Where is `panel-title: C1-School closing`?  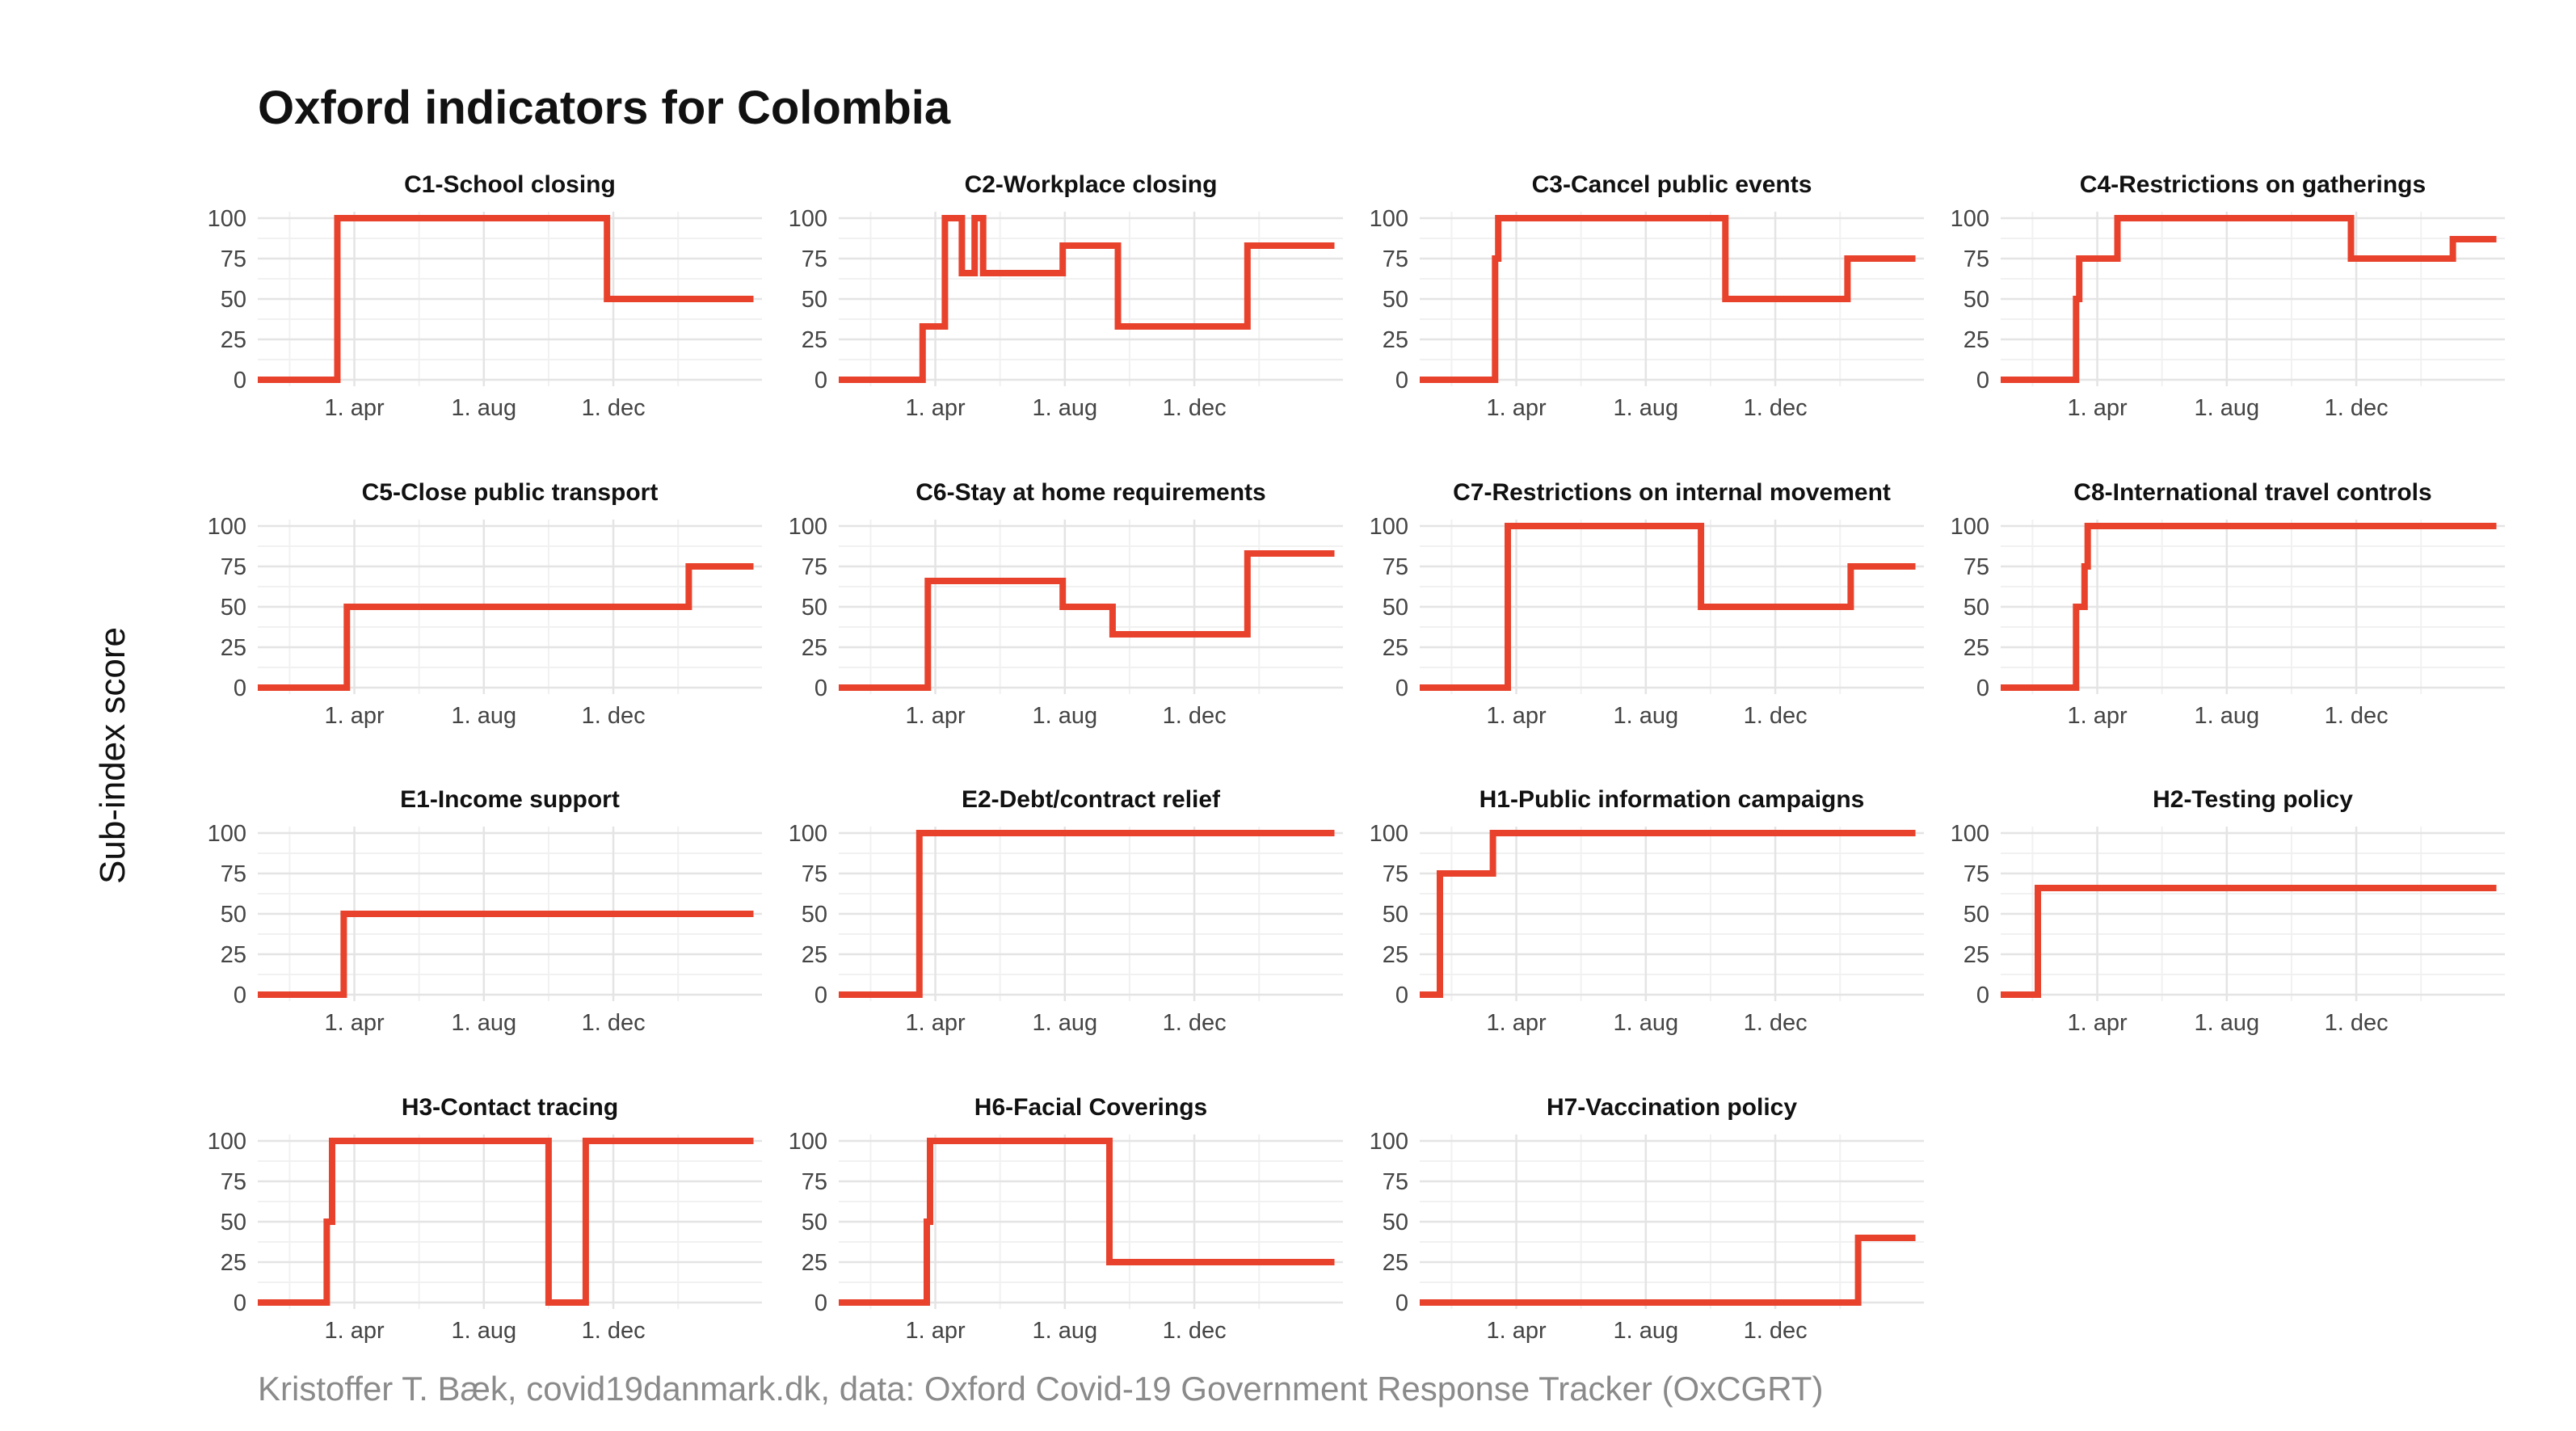
panel-title: C1-School closing is located at coordinates (510, 184).